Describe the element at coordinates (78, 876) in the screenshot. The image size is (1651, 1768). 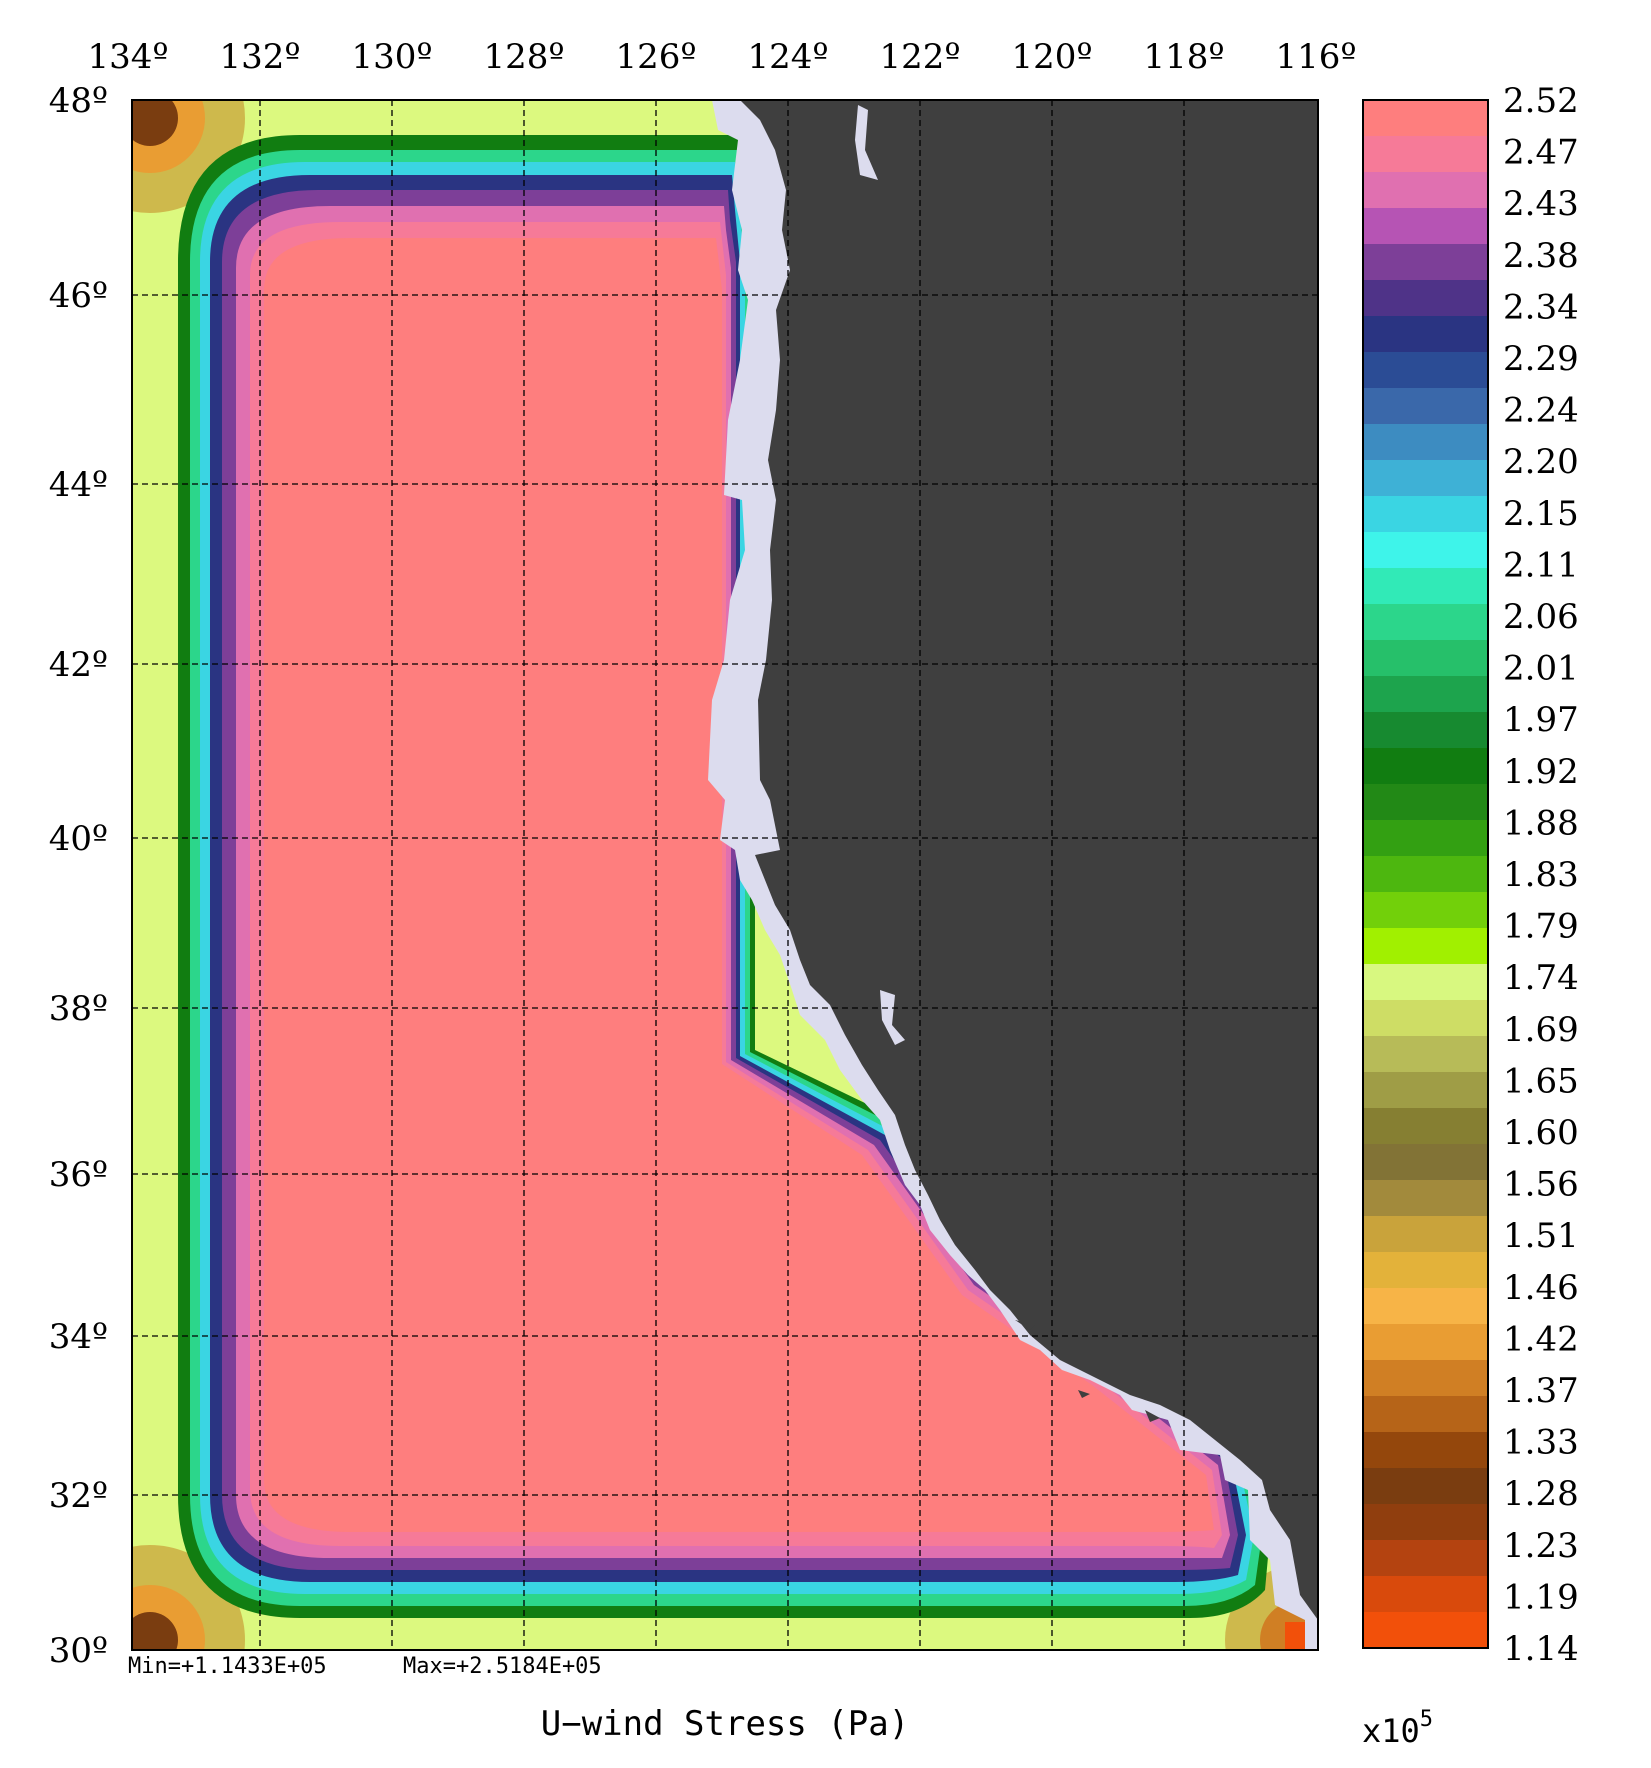
I see `latitude-axis: 48º 46º 44º 42º 40º 38º 36º 34º 32º 30º` at that location.